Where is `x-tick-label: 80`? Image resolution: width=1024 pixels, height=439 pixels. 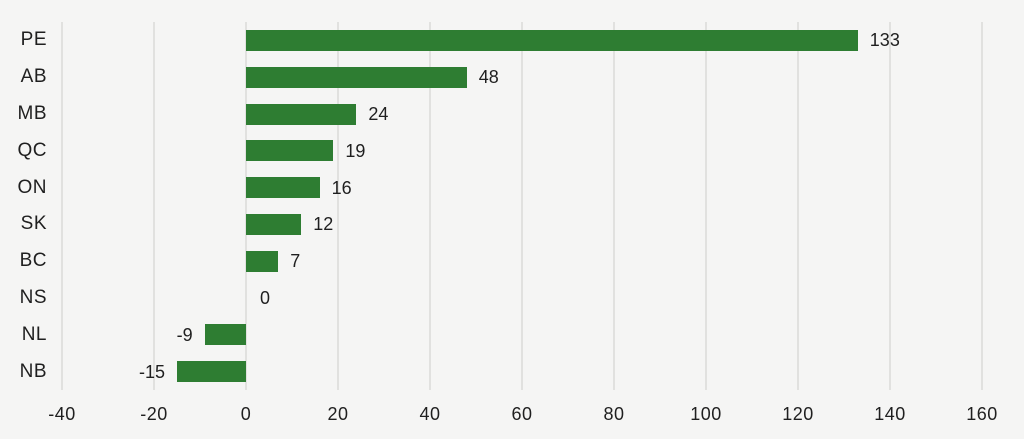 x-tick-label: 80 is located at coordinates (614, 414).